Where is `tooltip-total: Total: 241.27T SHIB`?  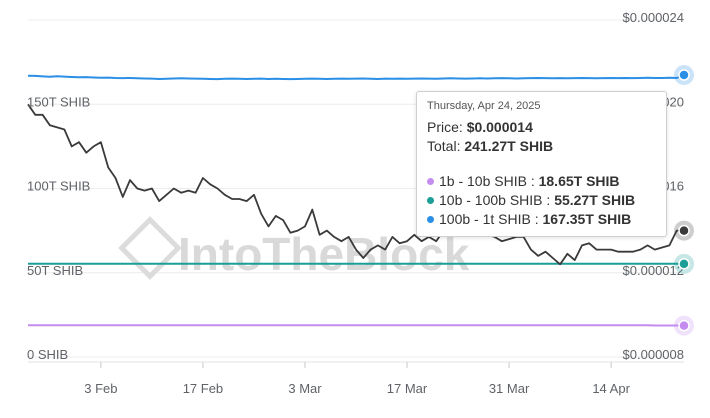 tooltip-total: Total: 241.27T SHIB is located at coordinates (541, 146).